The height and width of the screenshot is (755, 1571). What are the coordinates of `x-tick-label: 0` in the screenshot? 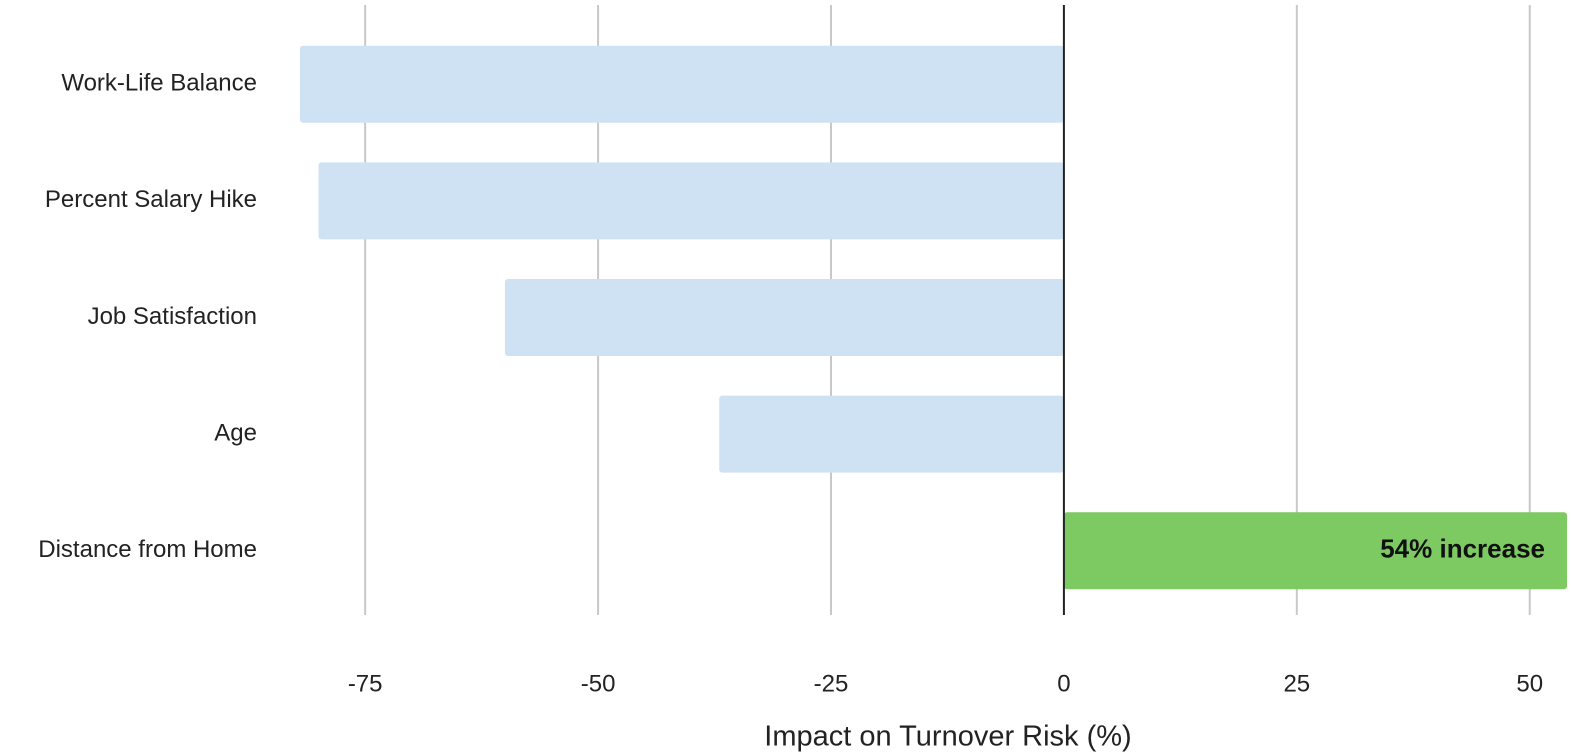 It's located at (1063, 683).